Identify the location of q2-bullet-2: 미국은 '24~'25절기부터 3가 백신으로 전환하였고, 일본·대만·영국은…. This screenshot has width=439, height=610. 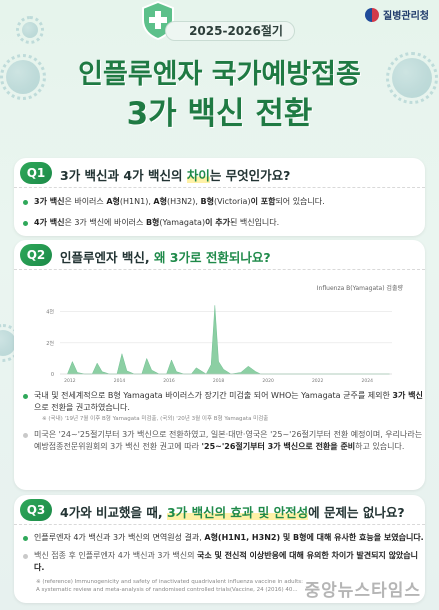
(219, 441).